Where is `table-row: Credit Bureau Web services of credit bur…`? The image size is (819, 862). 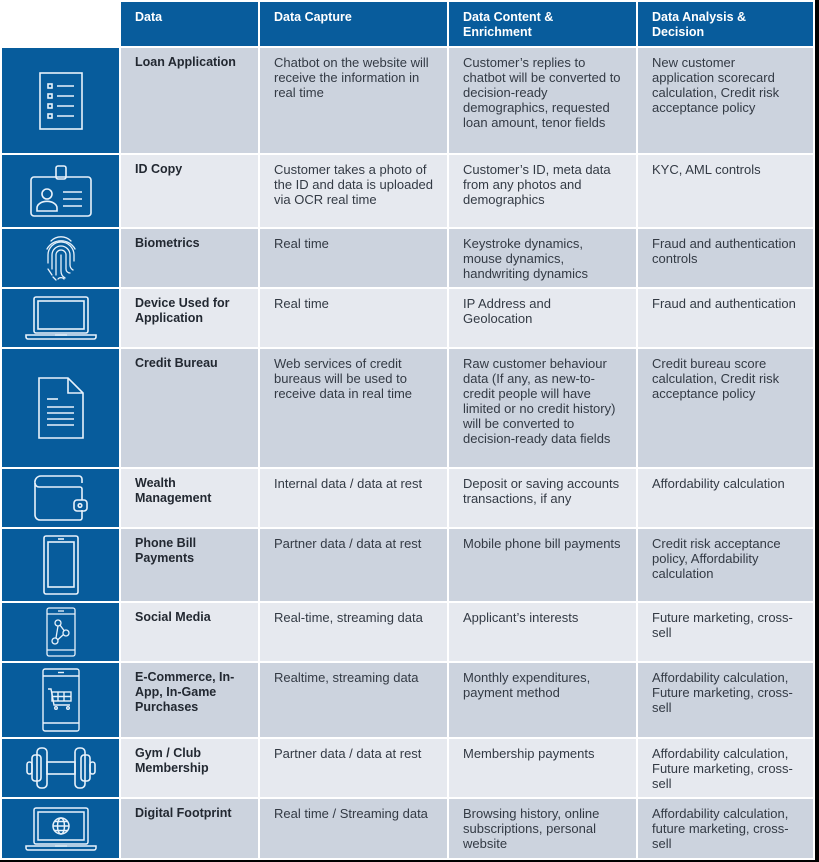
table-row: Credit Bureau Web services of credit bur… is located at coordinates (407, 408).